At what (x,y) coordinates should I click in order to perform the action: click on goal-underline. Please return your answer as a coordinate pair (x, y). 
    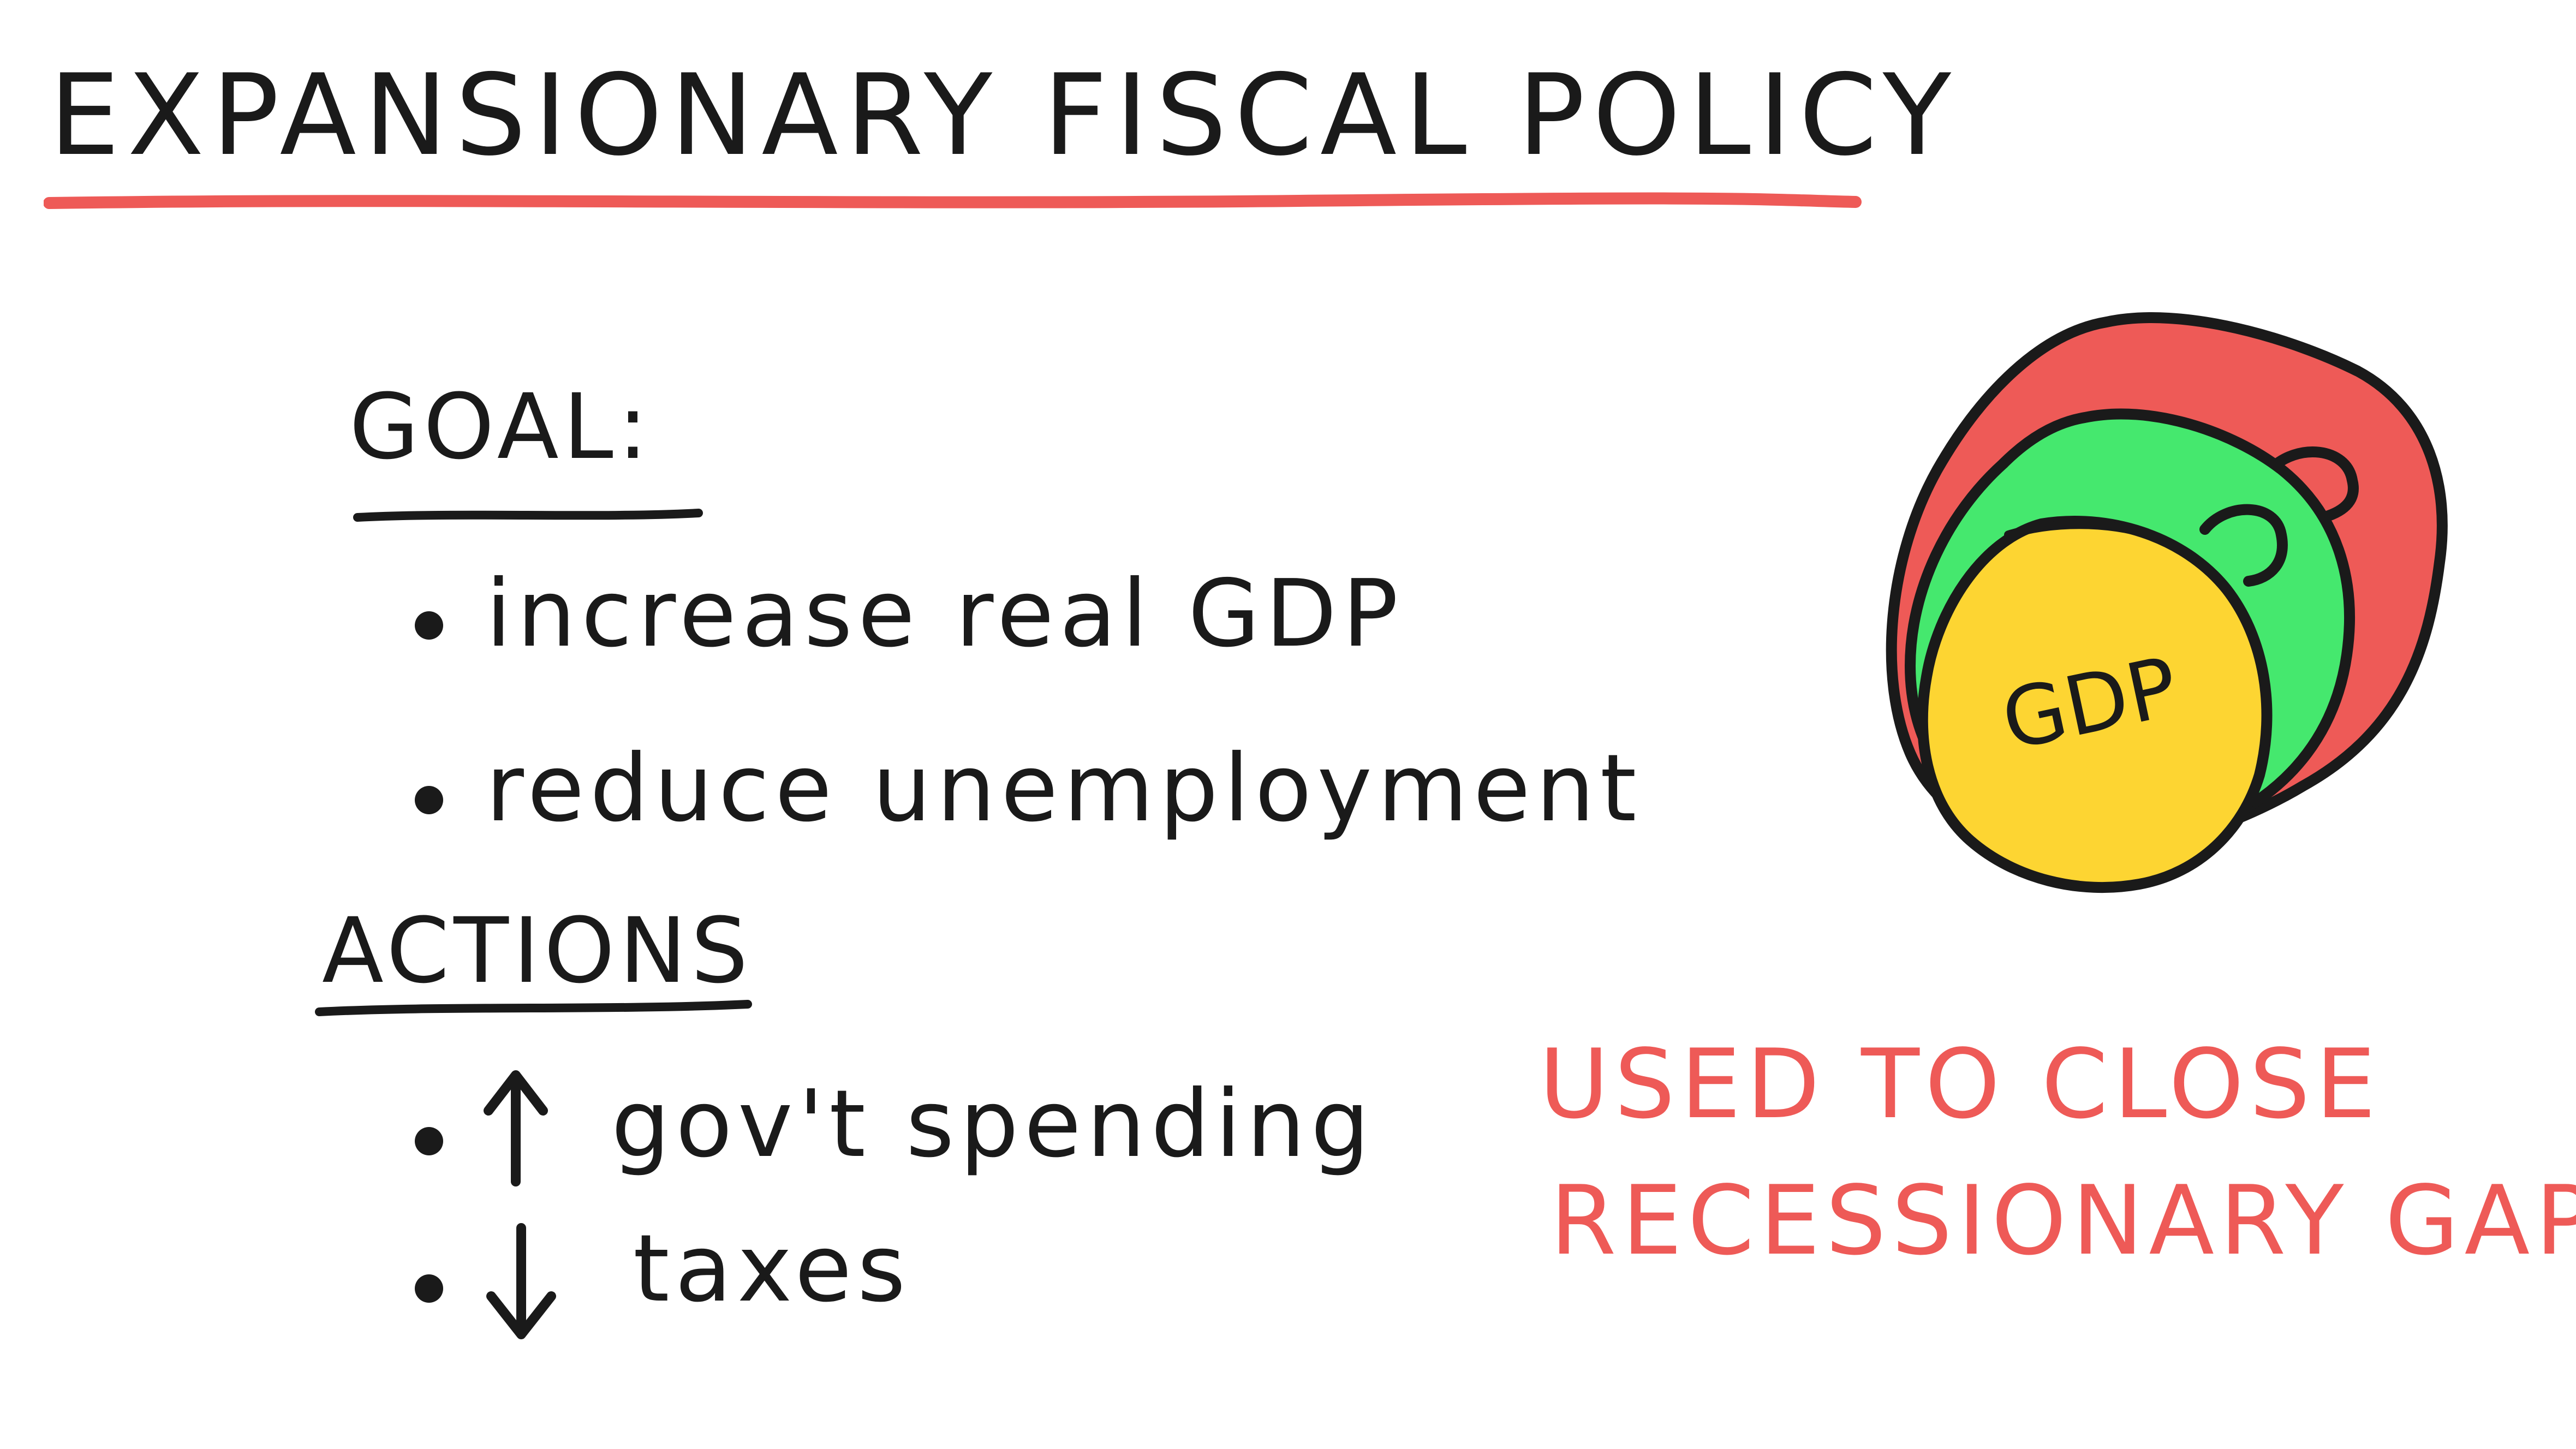
    Looking at the image, I should click on (528, 515).